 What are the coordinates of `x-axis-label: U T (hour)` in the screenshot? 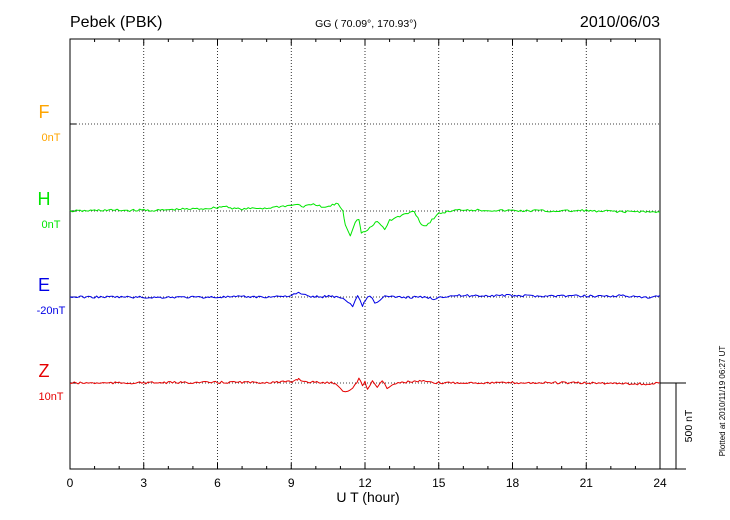 It's located at (367, 497).